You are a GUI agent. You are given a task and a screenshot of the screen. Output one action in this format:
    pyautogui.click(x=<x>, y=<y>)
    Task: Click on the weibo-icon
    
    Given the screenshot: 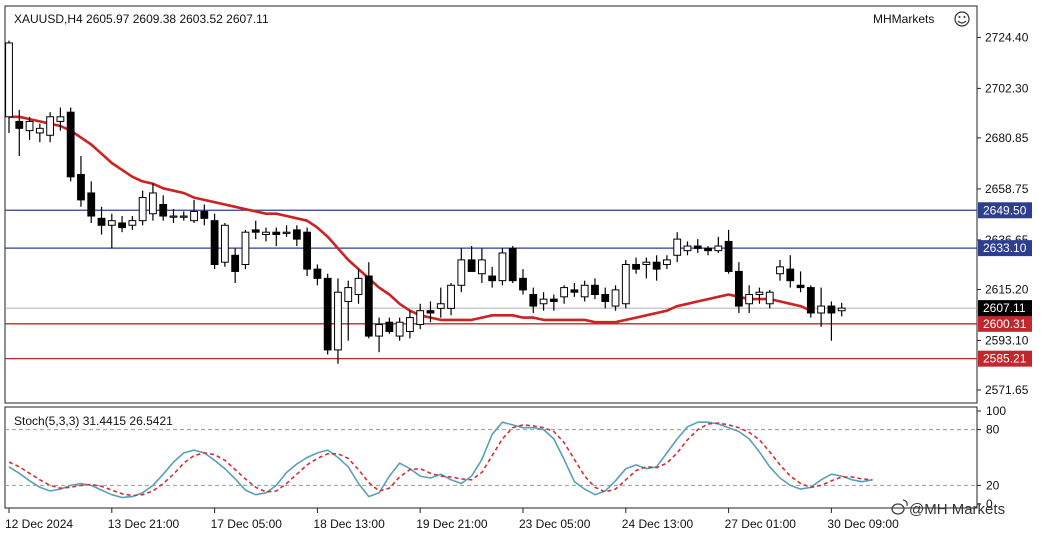 What is the action you would take?
    pyautogui.click(x=899, y=507)
    